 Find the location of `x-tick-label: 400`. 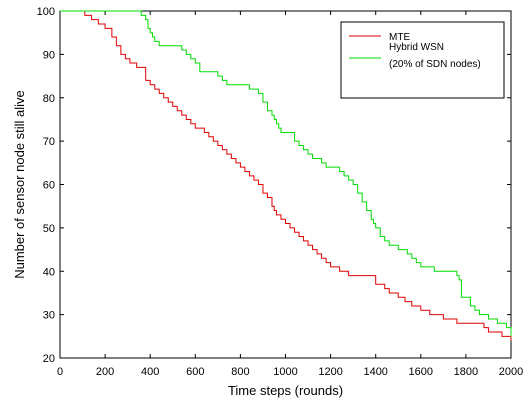

x-tick-label: 400 is located at coordinates (150, 372).